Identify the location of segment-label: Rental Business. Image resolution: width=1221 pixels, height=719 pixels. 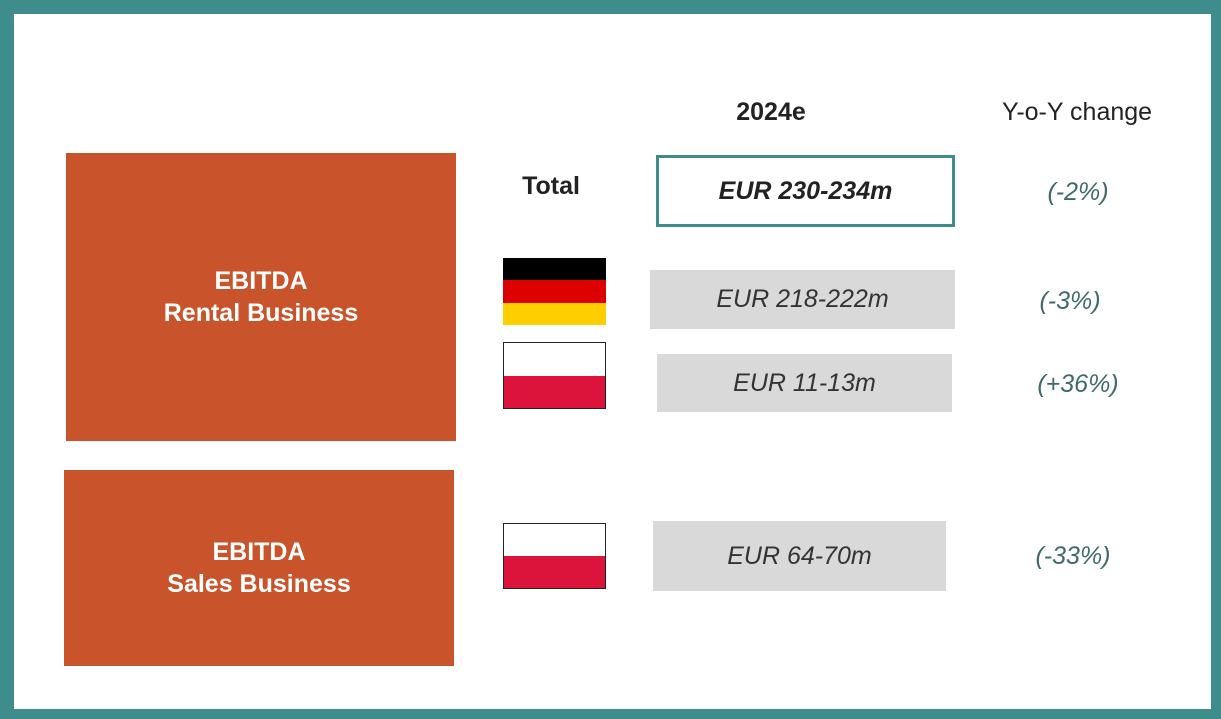
(261, 313).